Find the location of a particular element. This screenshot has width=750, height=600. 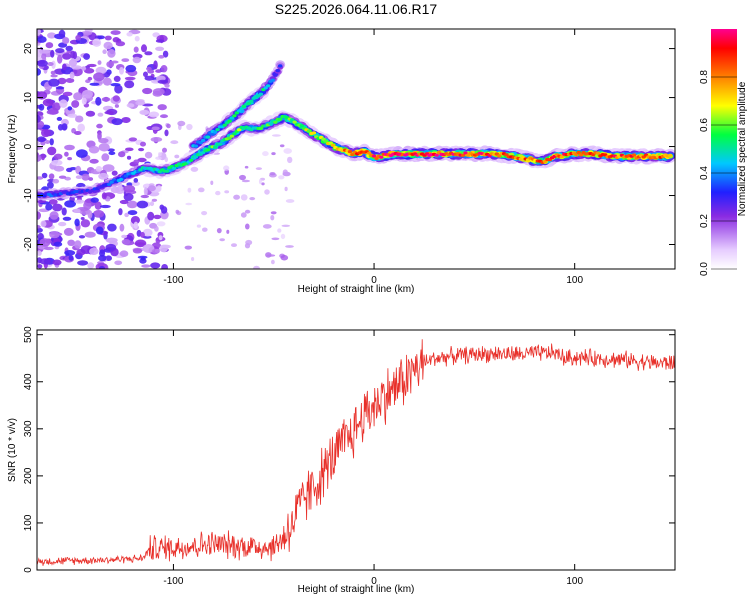

x-tick-label: 100 is located at coordinates (574, 581).